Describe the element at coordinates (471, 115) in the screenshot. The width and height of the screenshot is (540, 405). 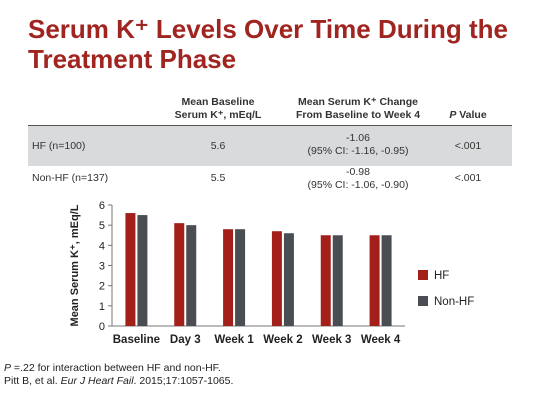
I see `header-p-rest: Value` at that location.